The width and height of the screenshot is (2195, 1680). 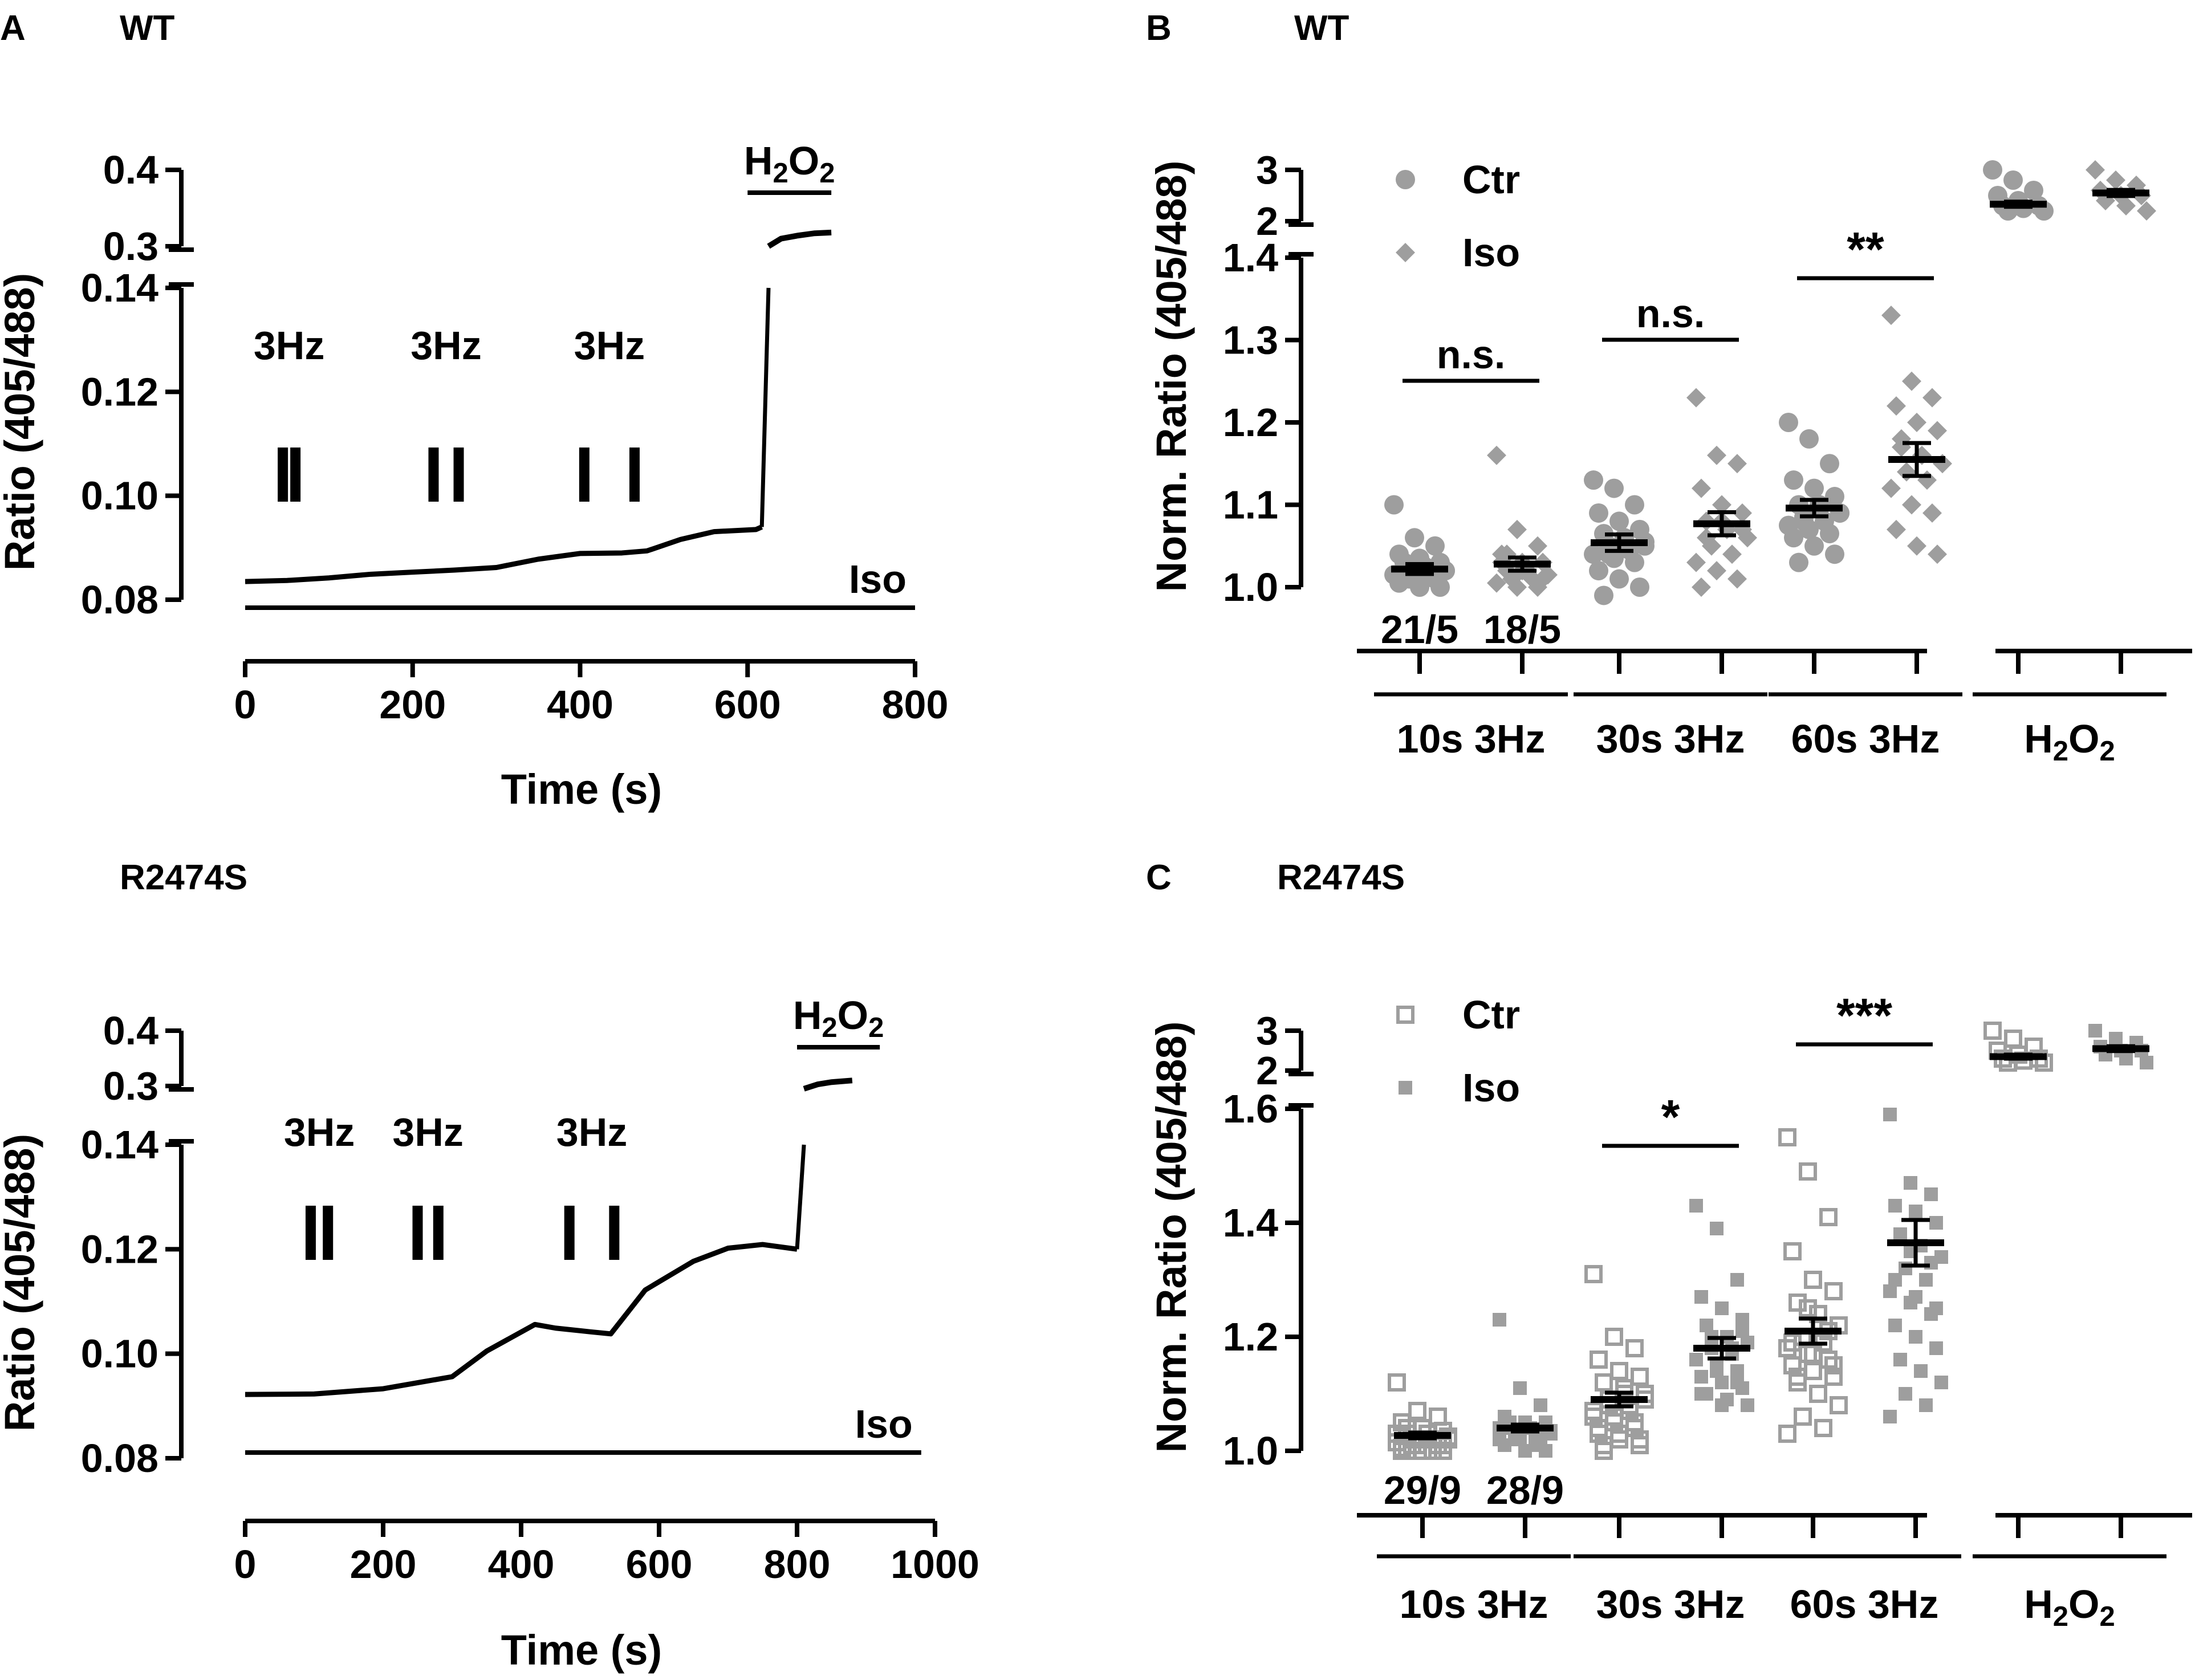 What do you see at coordinates (246, 1565) in the screenshot?
I see `x-tick-label: 0` at bounding box center [246, 1565].